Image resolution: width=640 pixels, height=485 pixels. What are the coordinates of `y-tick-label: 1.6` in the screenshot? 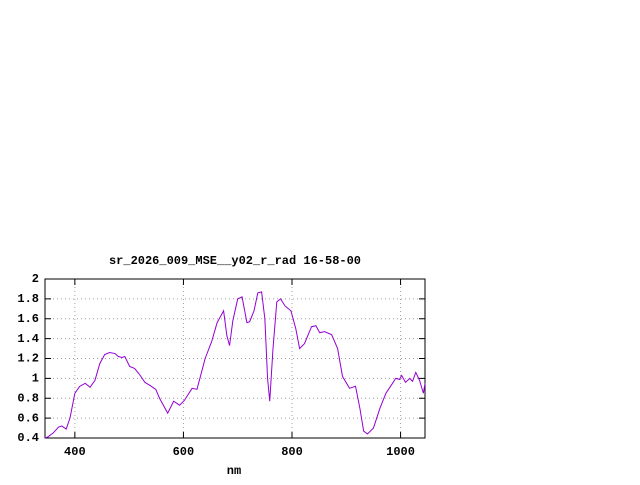 It's located at (28, 319).